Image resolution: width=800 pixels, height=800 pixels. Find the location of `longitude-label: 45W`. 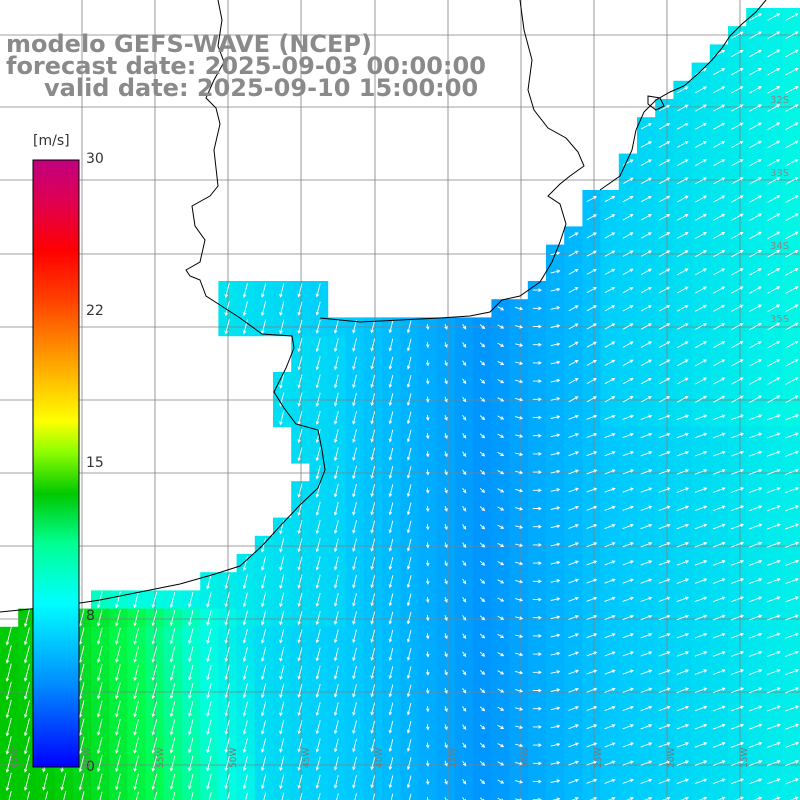

longitude-label: 45W is located at coordinates (307, 757).